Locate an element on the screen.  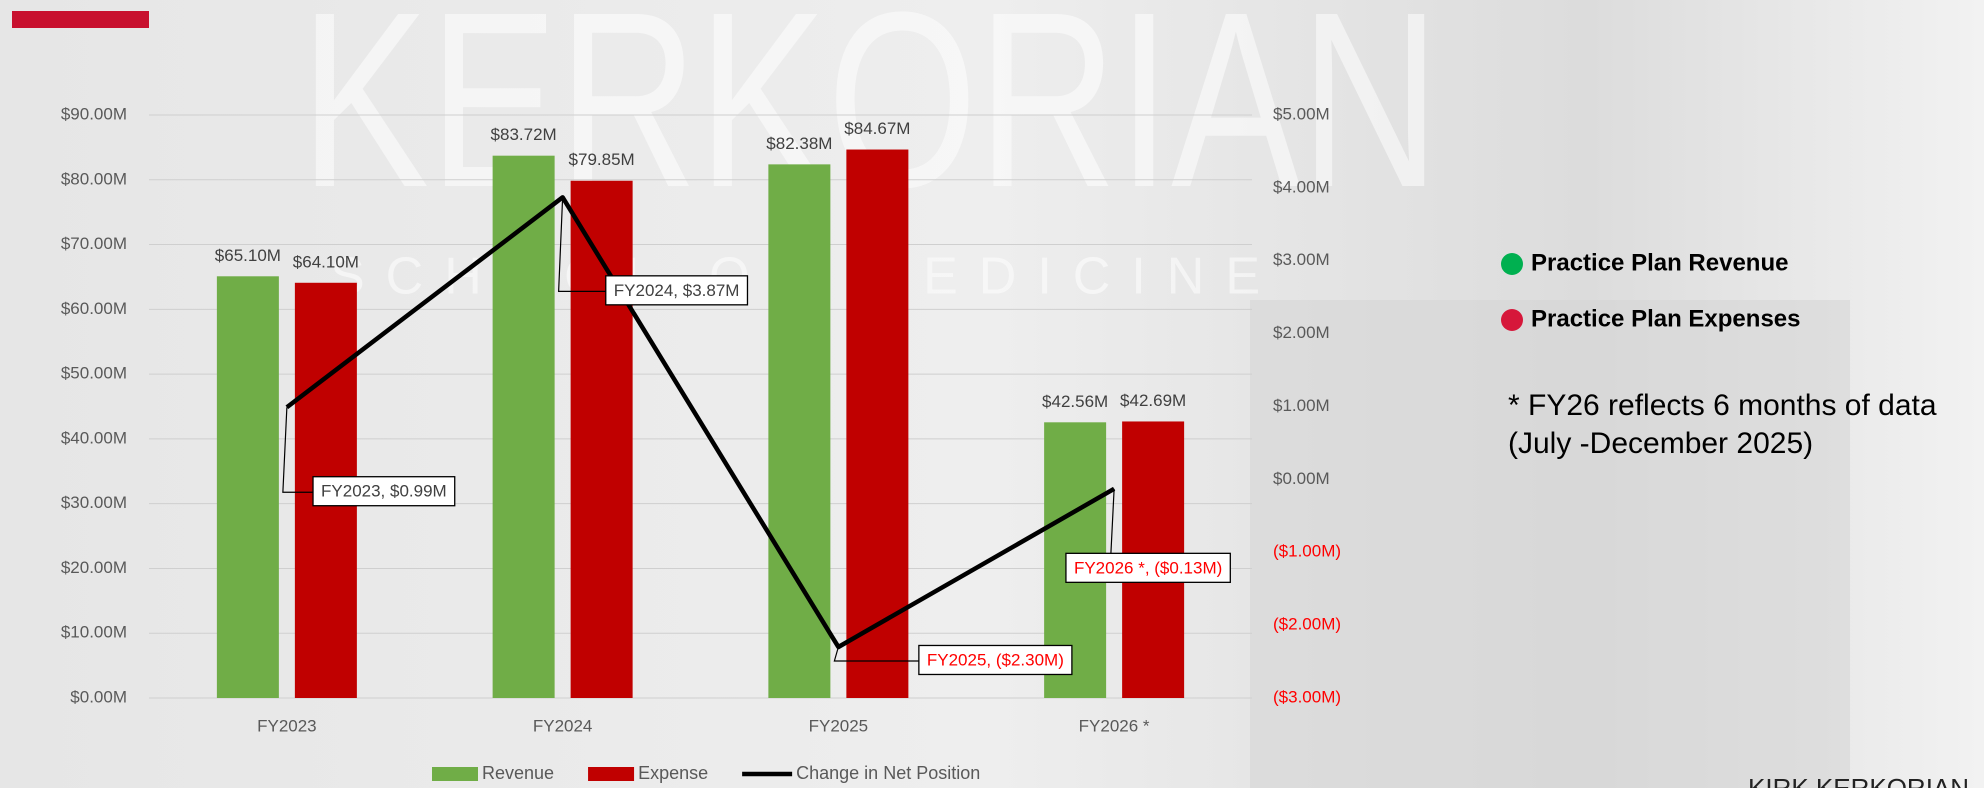
data-label: $79.85M is located at coordinates (602, 159).